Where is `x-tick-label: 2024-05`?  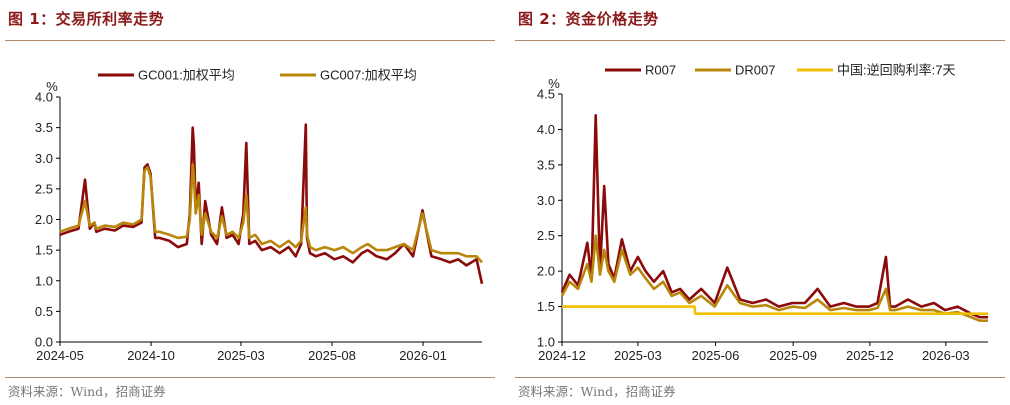
x-tick-label: 2024-05 is located at coordinates (60, 355).